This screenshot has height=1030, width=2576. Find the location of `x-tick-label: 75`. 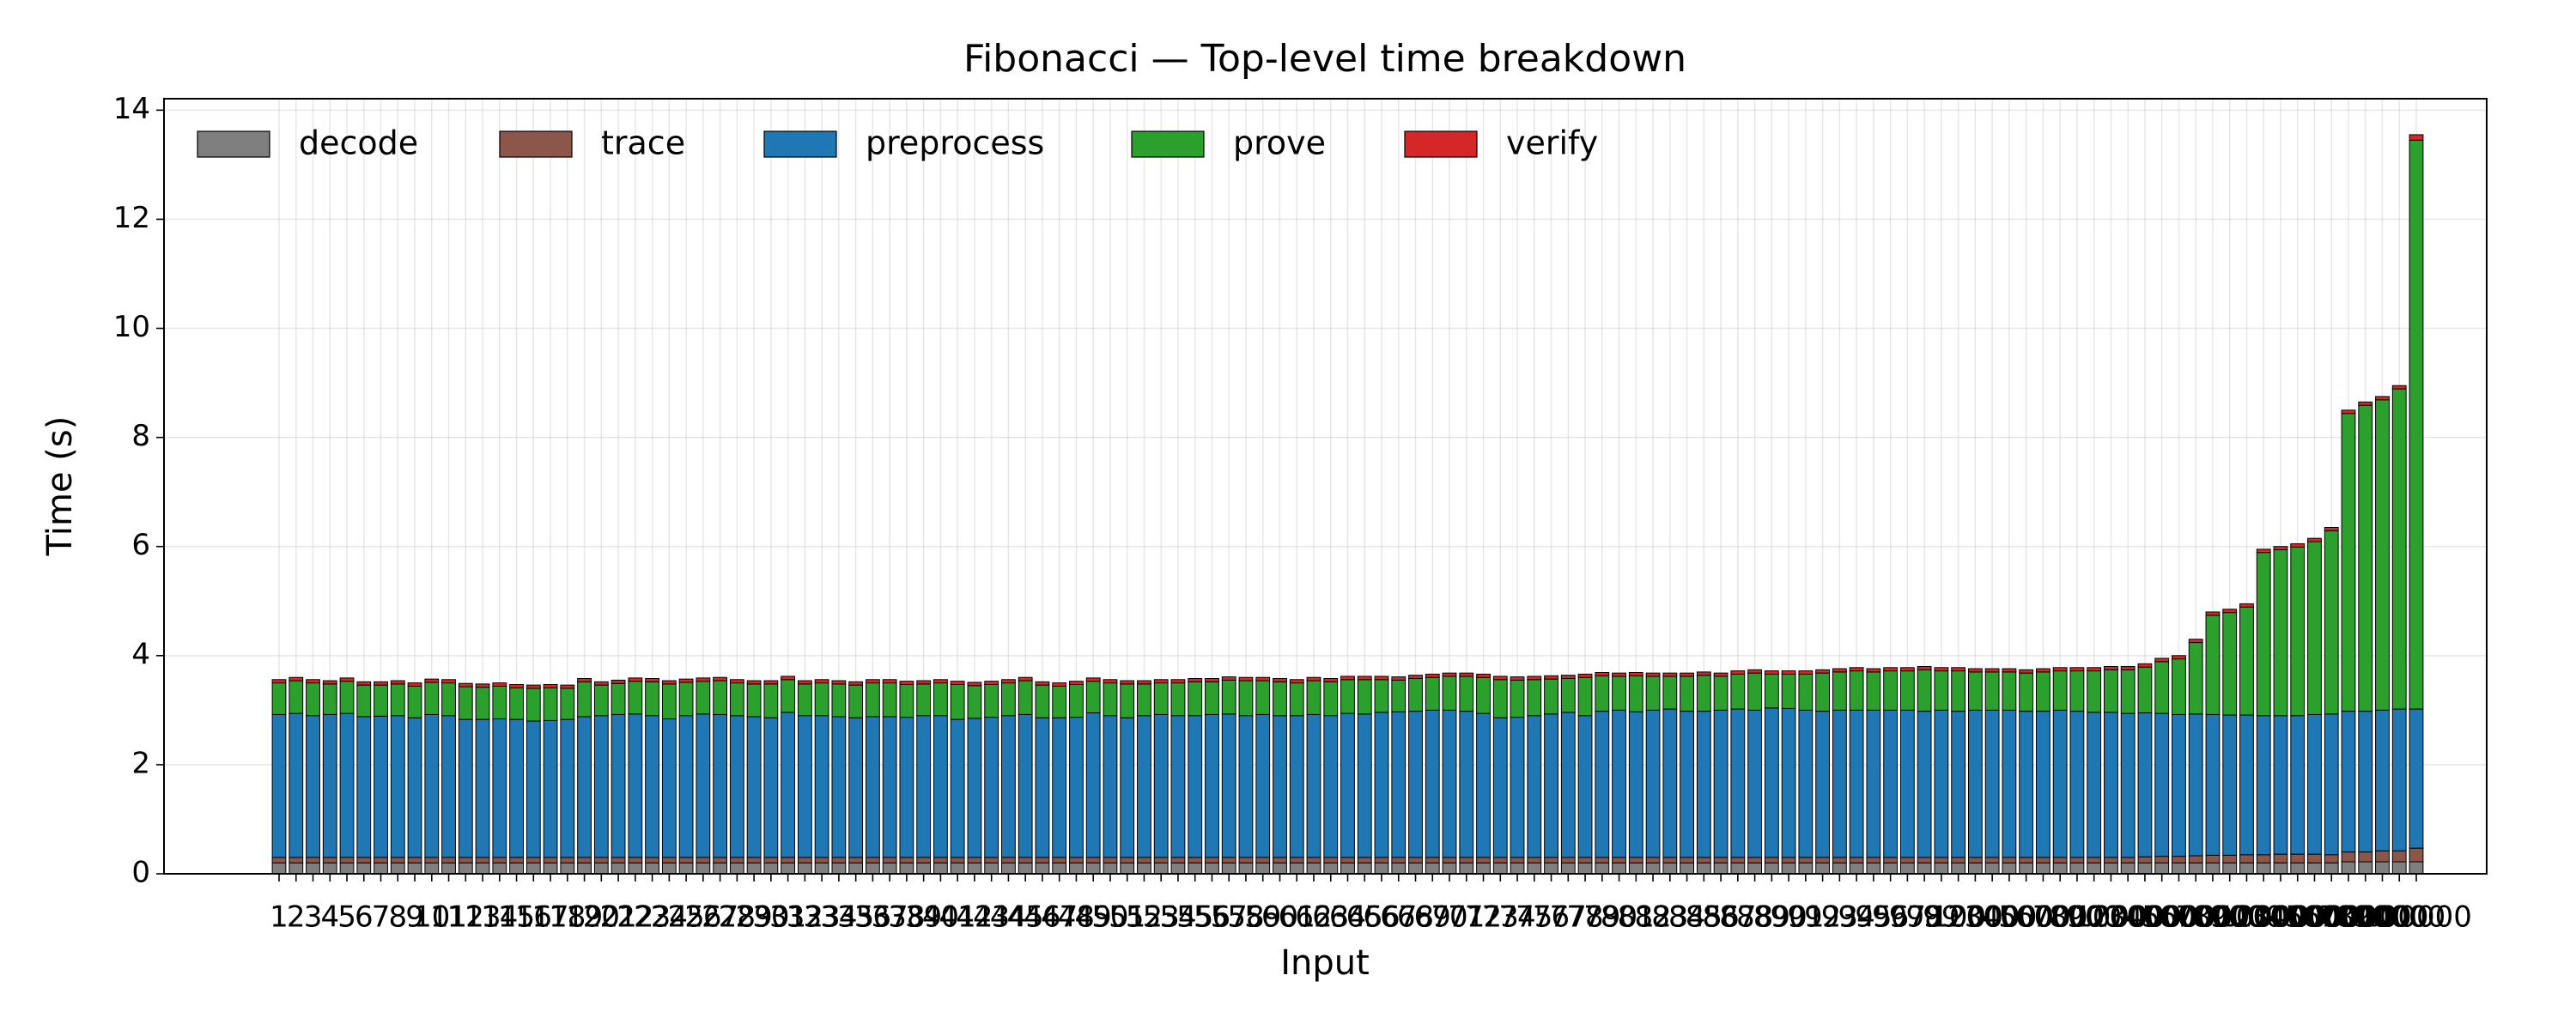

x-tick-label: 75 is located at coordinates (1534, 917).